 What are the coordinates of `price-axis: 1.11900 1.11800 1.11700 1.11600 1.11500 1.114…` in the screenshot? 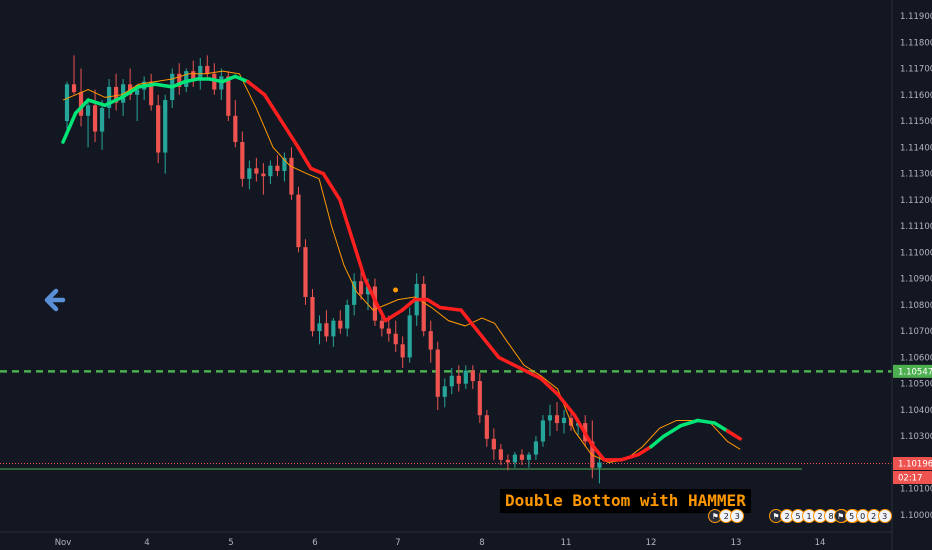 It's located at (916, 266).